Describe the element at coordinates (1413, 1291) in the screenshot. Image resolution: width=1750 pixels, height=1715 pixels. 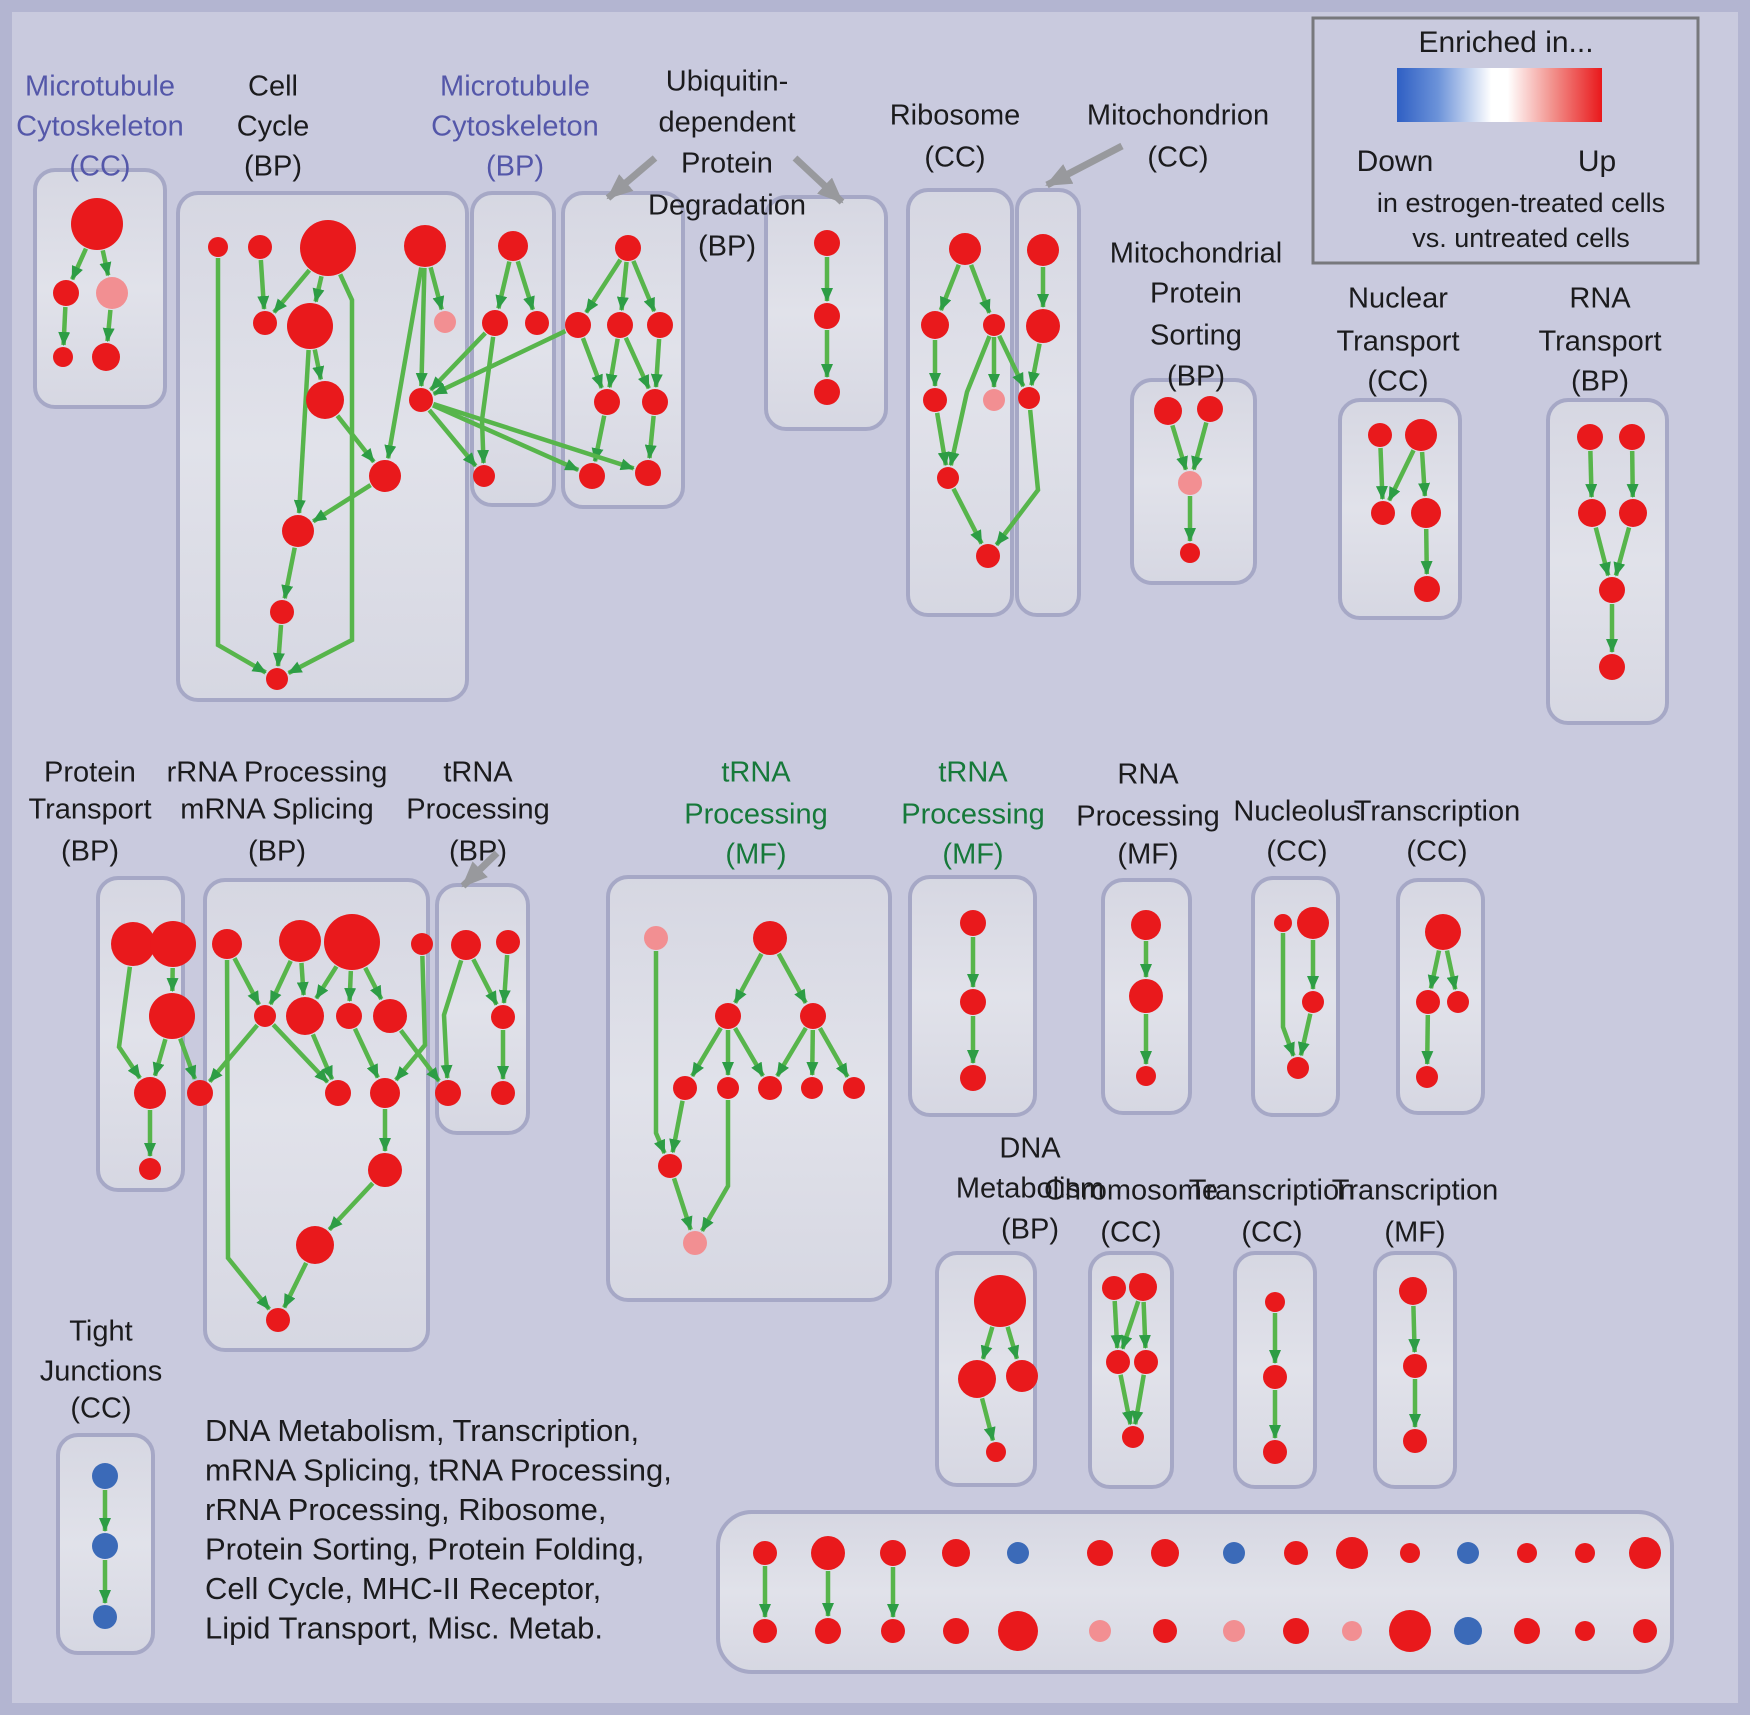
I see `go-term-node-transcr_mf-E1` at that location.